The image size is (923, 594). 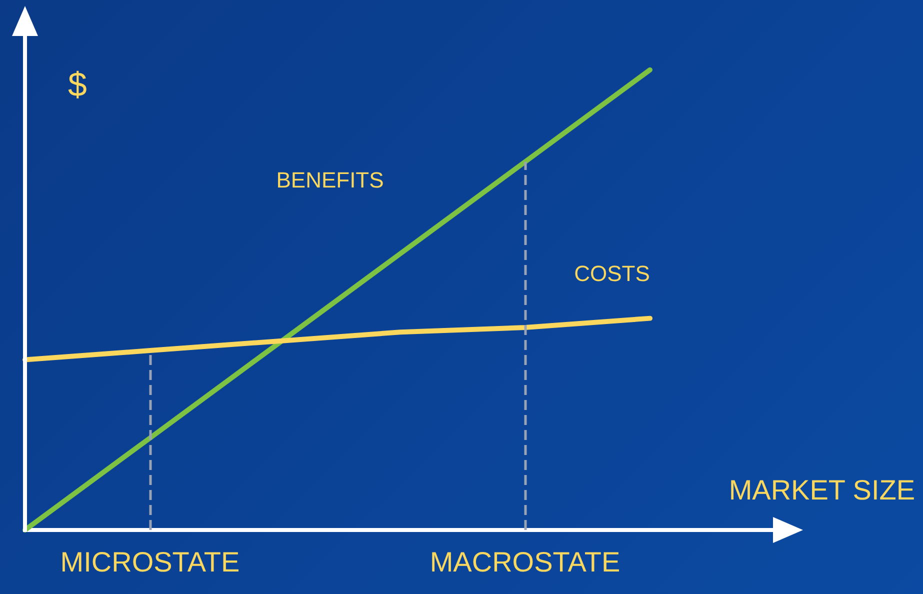 What do you see at coordinates (150, 562) in the screenshot?
I see `x-tick-label: MICROSTATE` at bounding box center [150, 562].